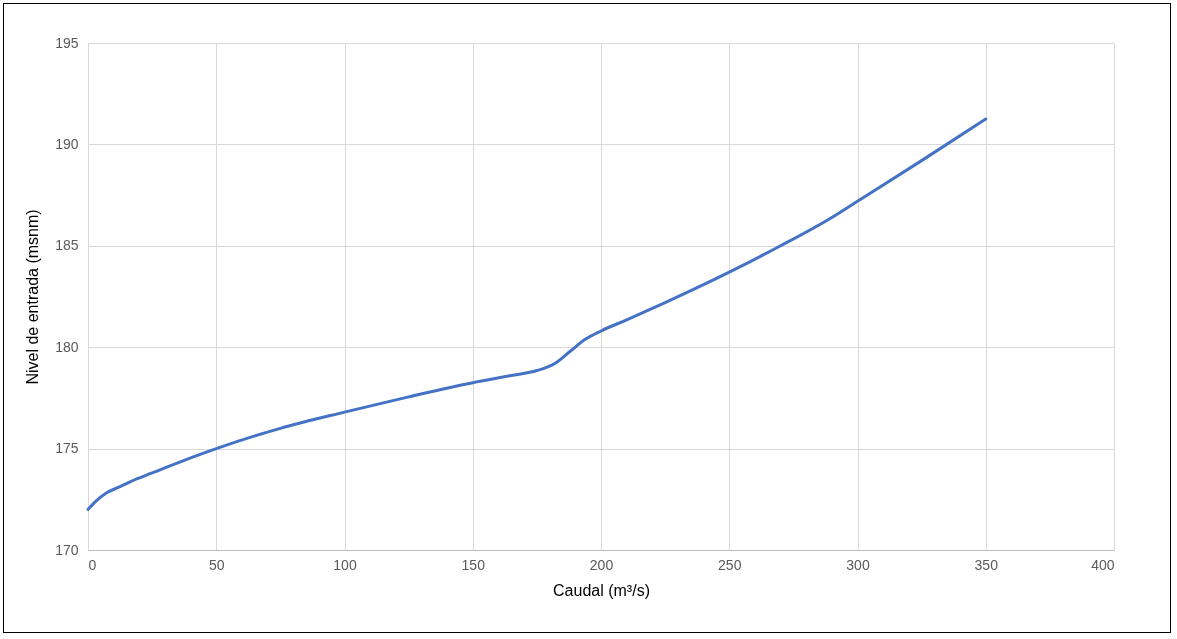 The width and height of the screenshot is (1177, 639). Describe the element at coordinates (67, 448) in the screenshot. I see `y-tick-label: 175` at that location.